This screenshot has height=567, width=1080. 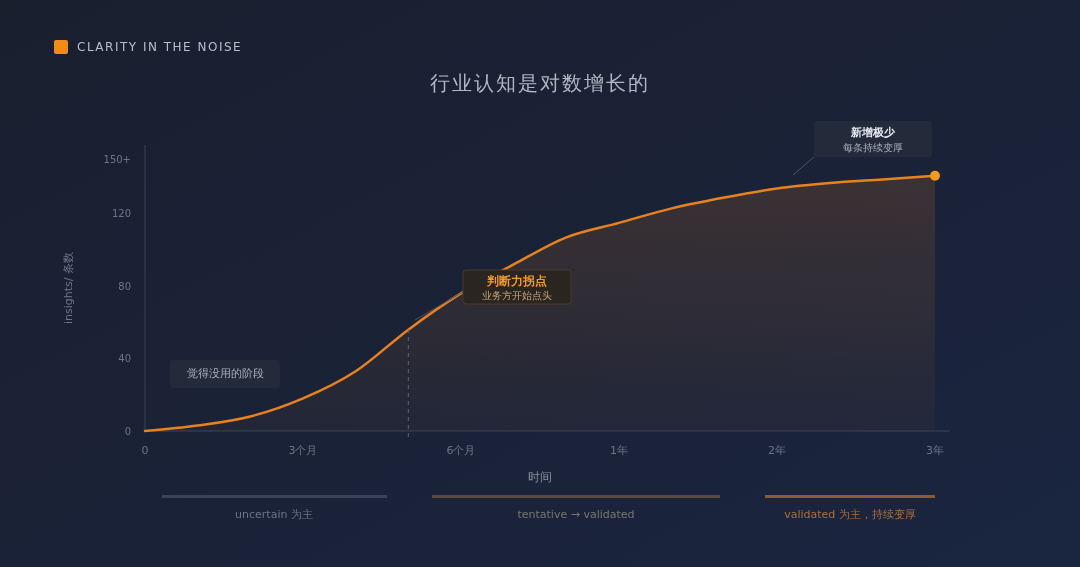 I want to click on text: tentative → validated, so click(x=576, y=514).